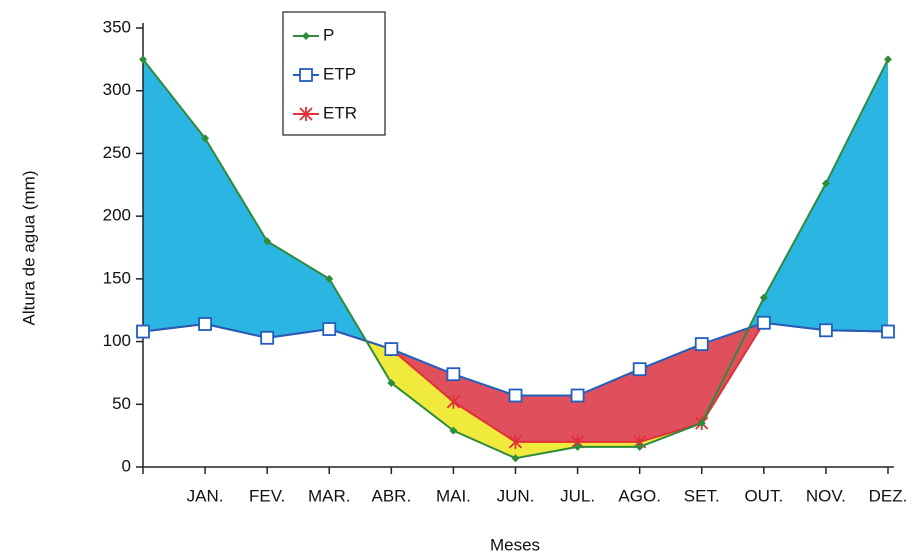 Image resolution: width=920 pixels, height=558 pixels. What do you see at coordinates (117, 26) in the screenshot?
I see `y-tick-label: 350` at bounding box center [117, 26].